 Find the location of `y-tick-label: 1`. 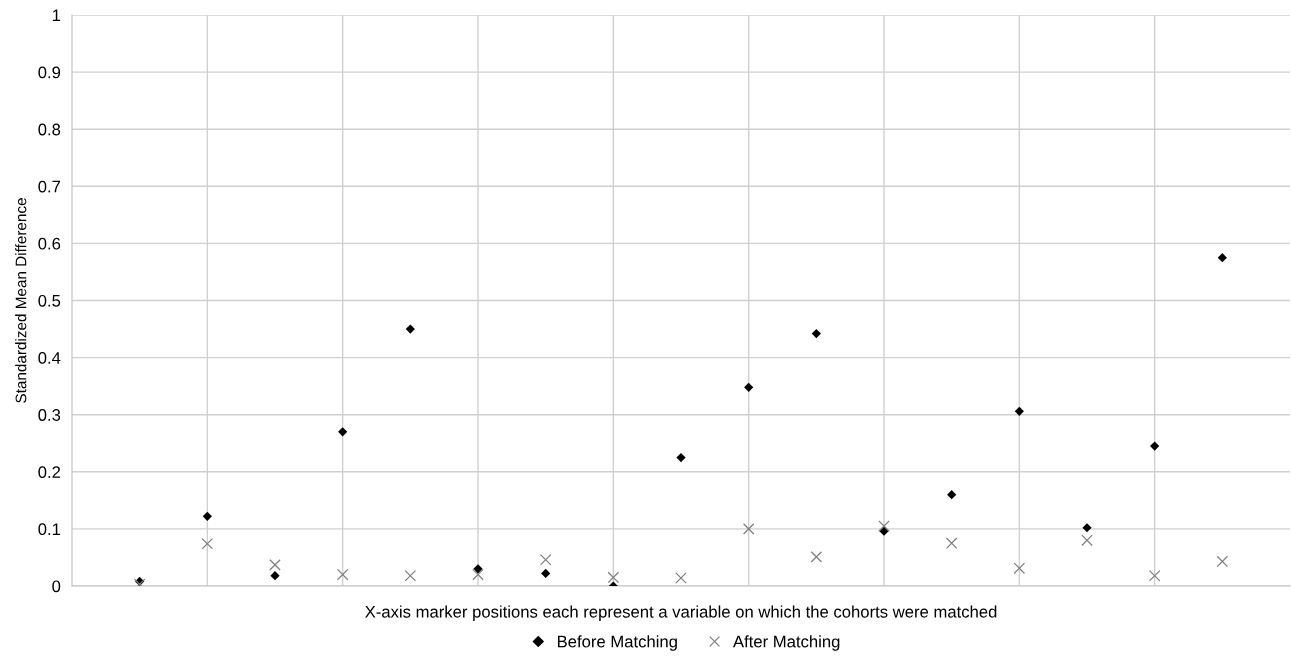

y-tick-label: 1 is located at coordinates (56, 15).